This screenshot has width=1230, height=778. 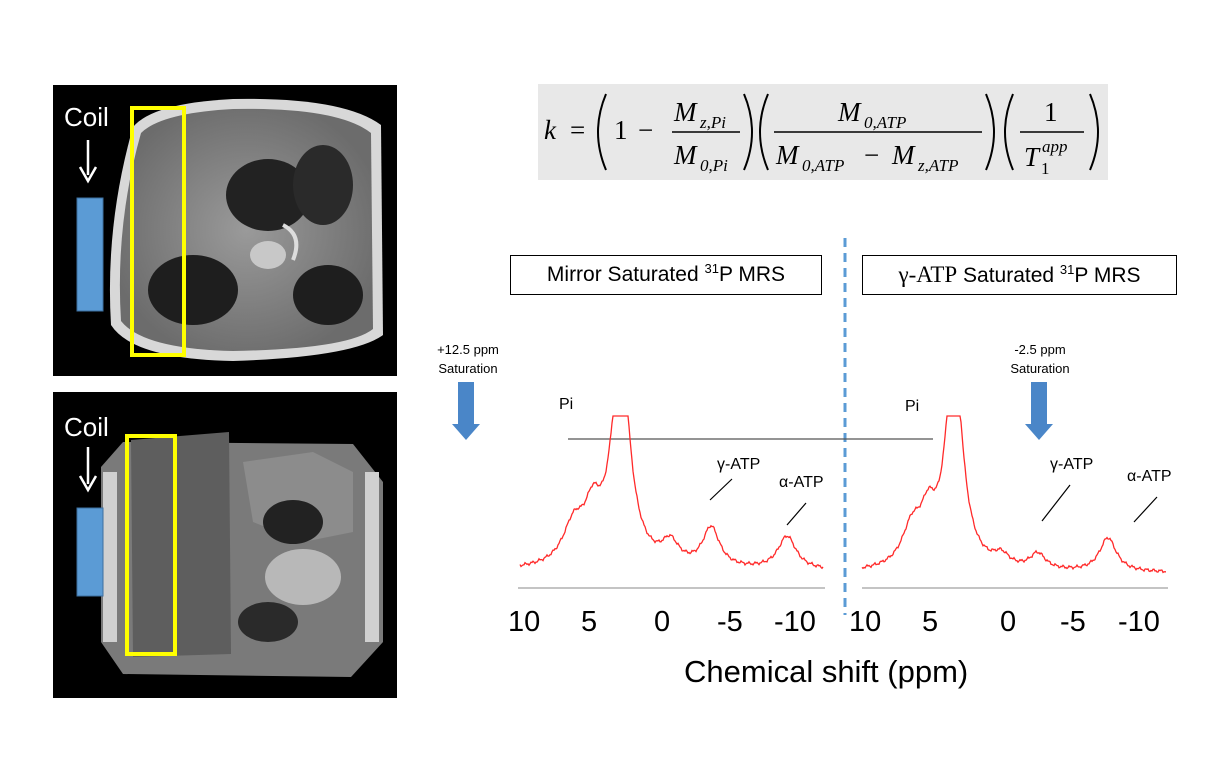 I want to click on right-saturation-note: -2.5 ppm Saturation, so click(x=1040, y=359).